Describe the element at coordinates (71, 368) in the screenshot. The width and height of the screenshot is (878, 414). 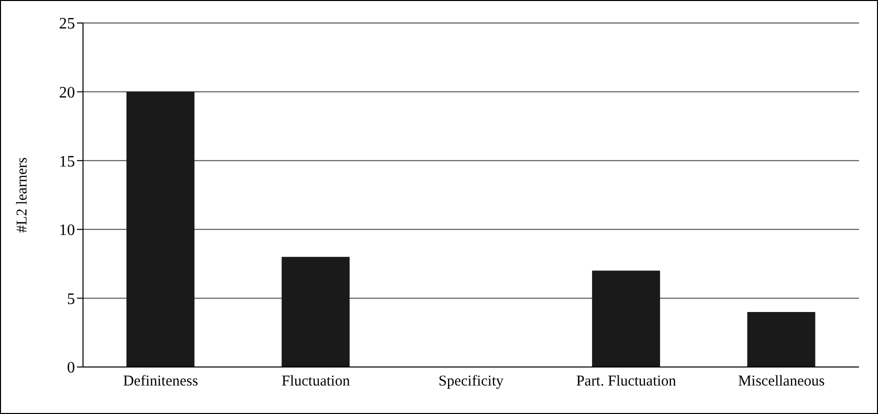
I see `y-tick-label: 0` at that location.